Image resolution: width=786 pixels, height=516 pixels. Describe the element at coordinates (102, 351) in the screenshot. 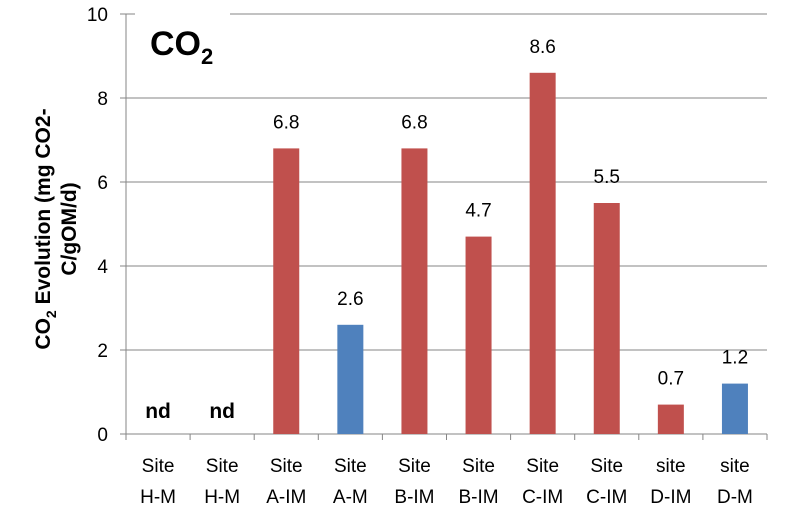

I see `y-tick-label: 2` at that location.